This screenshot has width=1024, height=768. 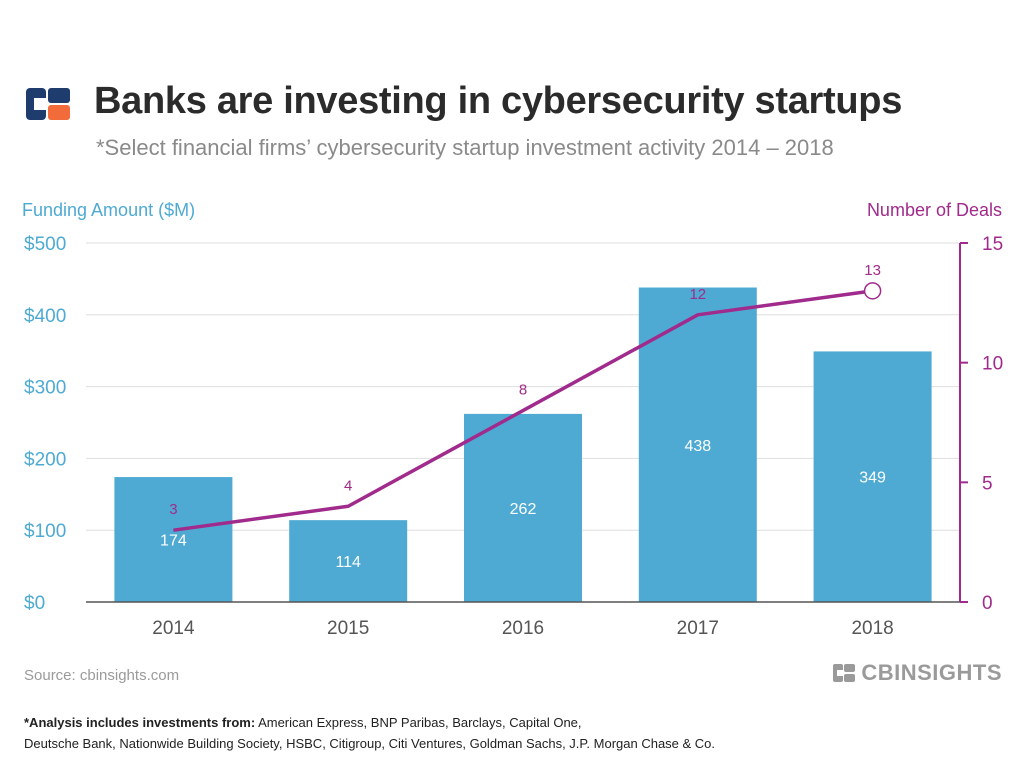 I want to click on cbinsights-brand: CBINSIGHTS, so click(x=917, y=673).